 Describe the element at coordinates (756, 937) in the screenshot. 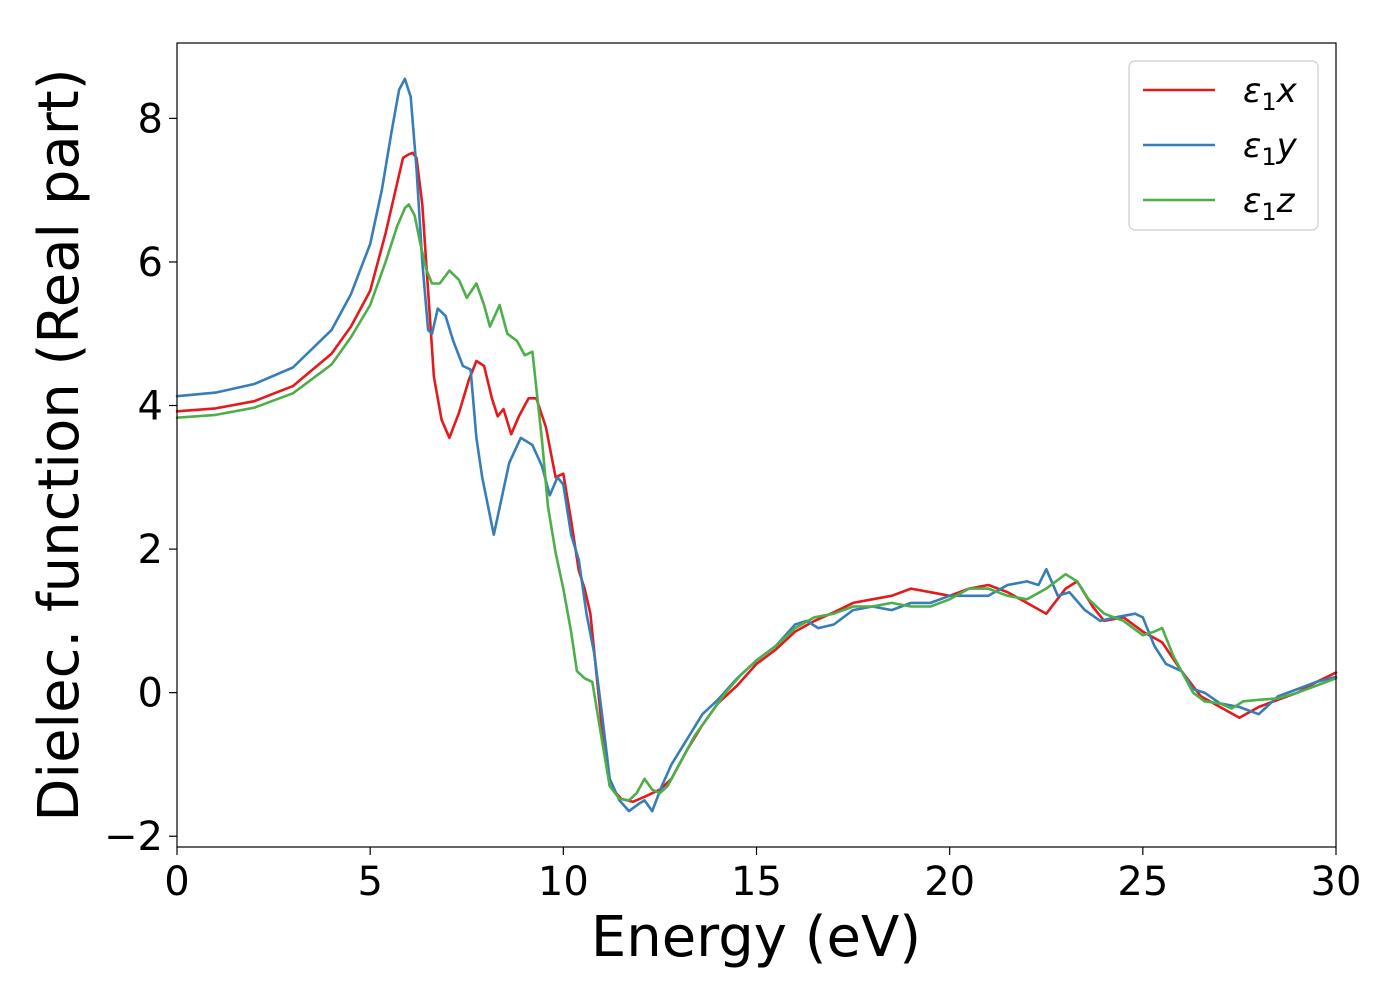

I see `x-axis-label: Energy (eV)` at that location.